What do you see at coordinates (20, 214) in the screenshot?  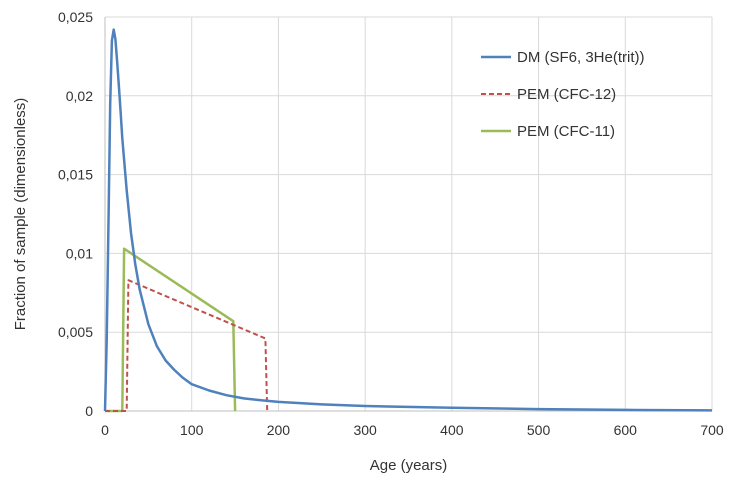 I see `y-axis-title: Fraction of sample (dimensionless)` at bounding box center [20, 214].